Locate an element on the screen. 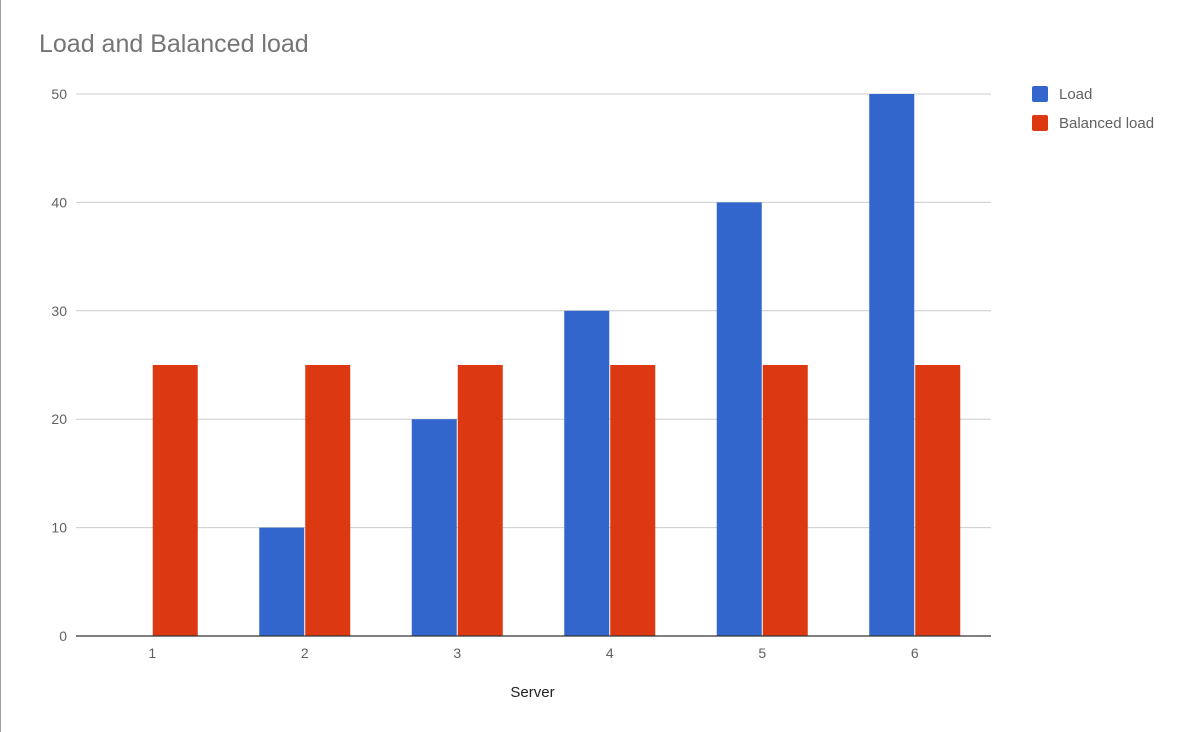 The image size is (1196, 732). x-tick-label: 6 is located at coordinates (915, 653).